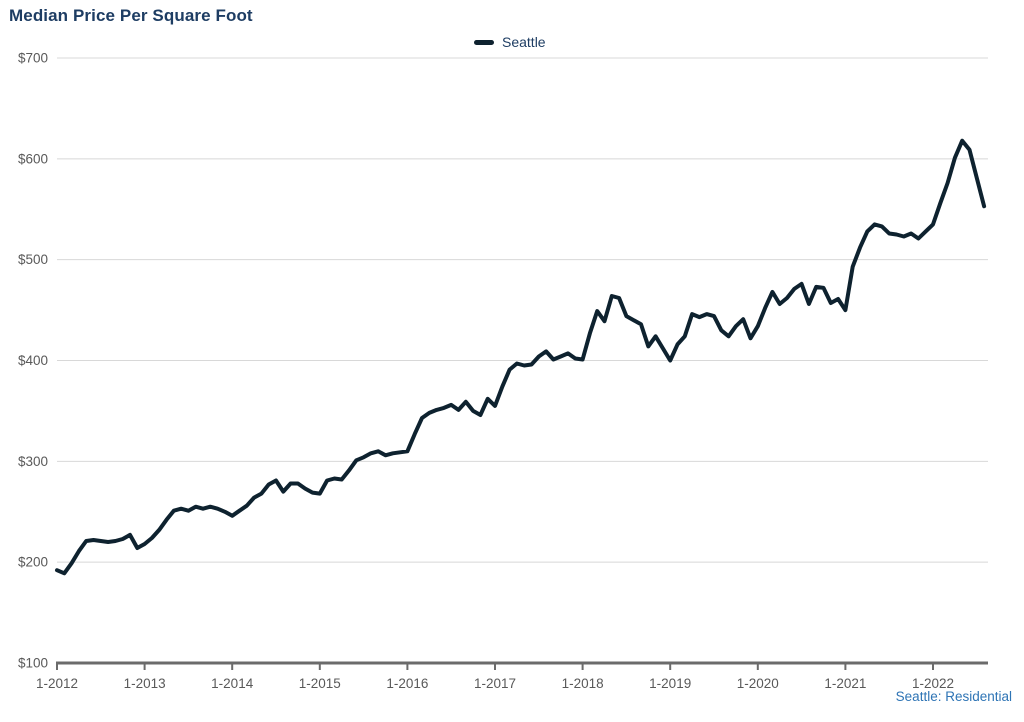 This screenshot has height=722, width=1024. I want to click on source-note: Seattle: Residential, so click(953, 696).